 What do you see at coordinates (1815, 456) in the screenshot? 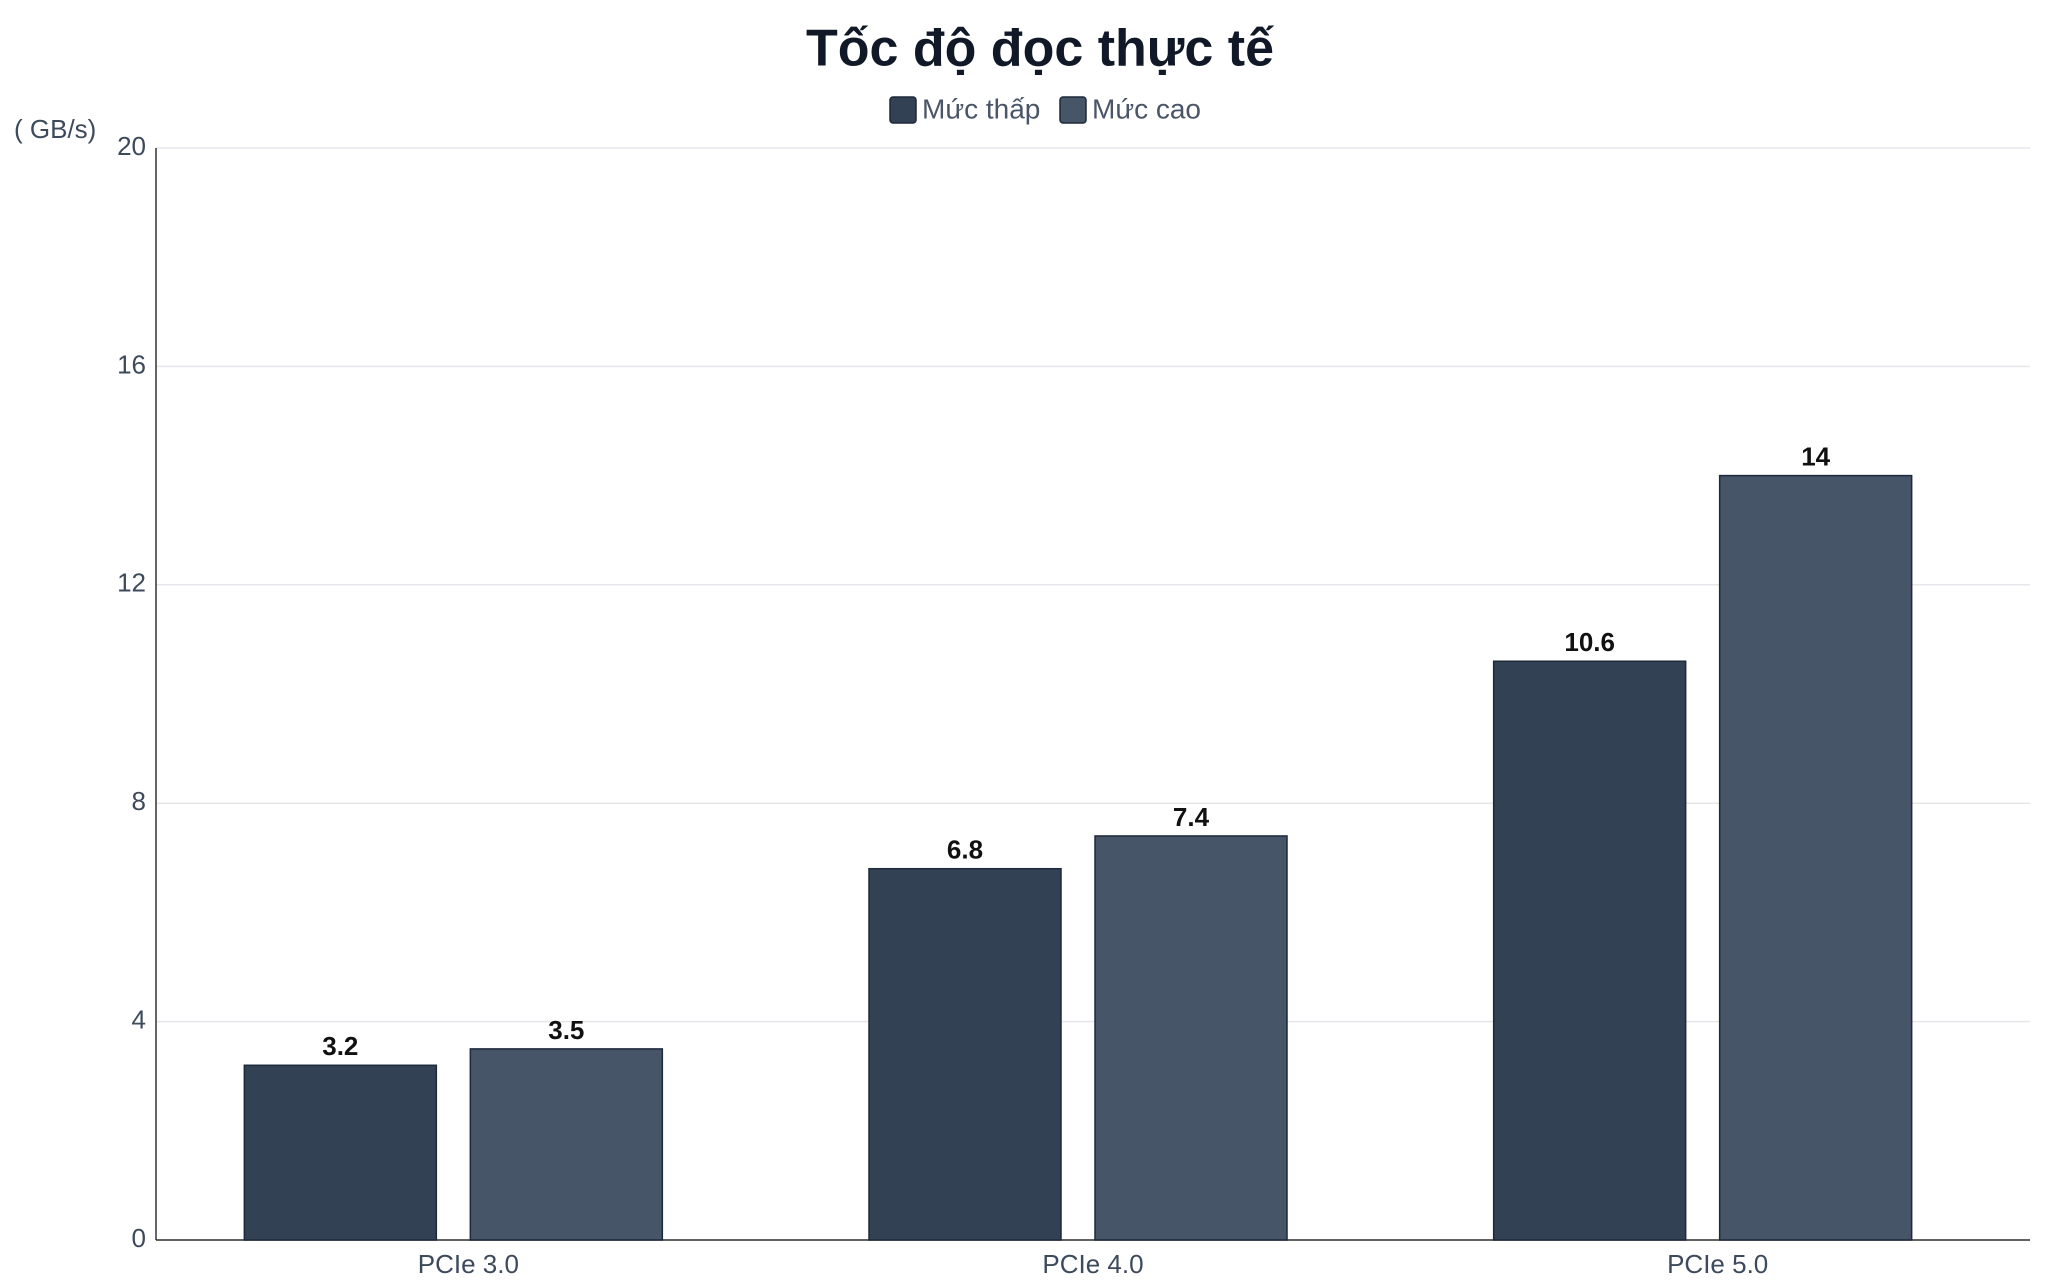
I see `value-label: 14` at bounding box center [1815, 456].